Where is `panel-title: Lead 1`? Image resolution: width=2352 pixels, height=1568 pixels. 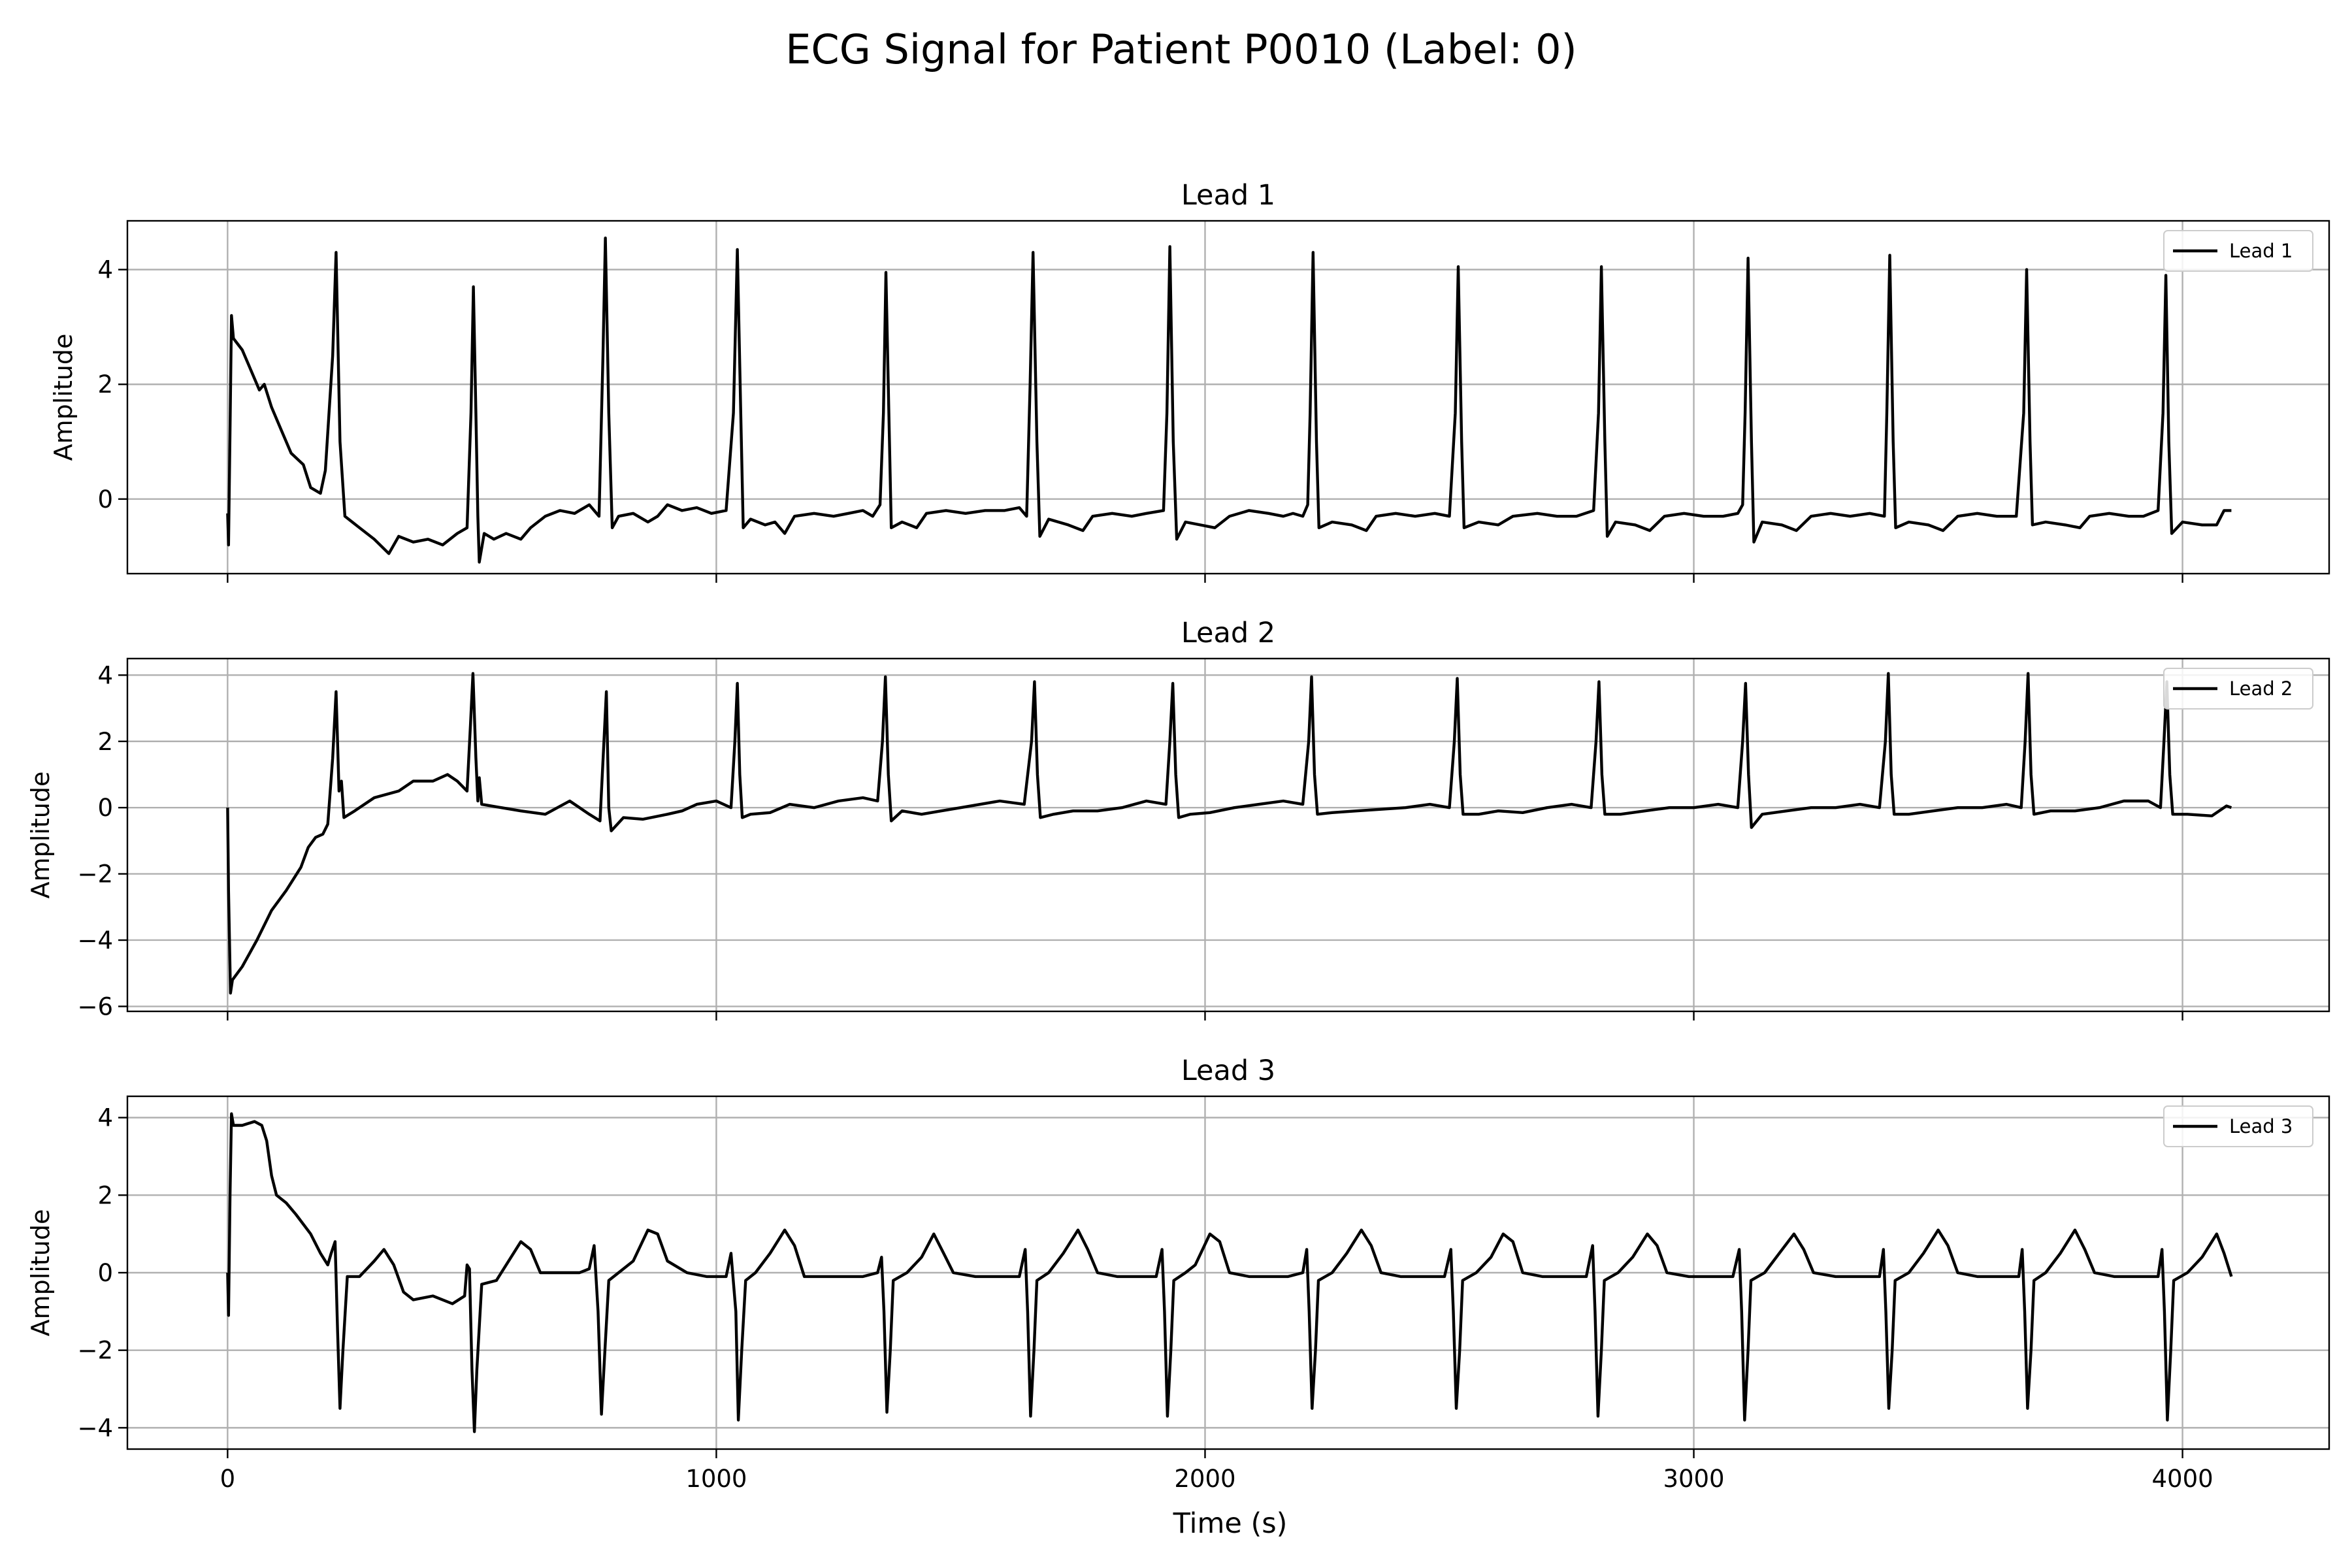
panel-title: Lead 1 is located at coordinates (1228, 195).